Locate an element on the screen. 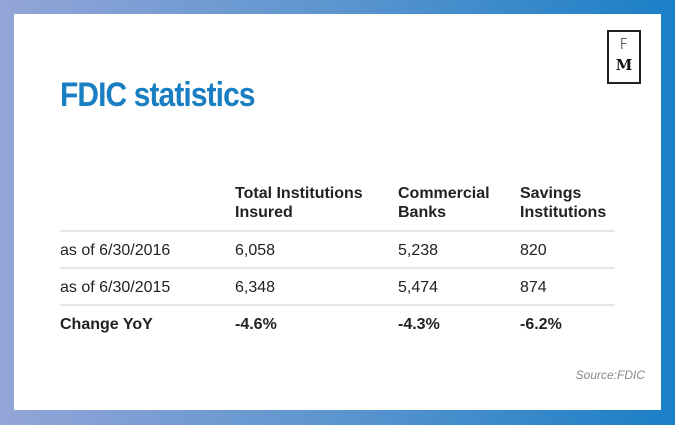 This screenshot has height=425, width=675. source-note: Source:FDIC is located at coordinates (610, 375).